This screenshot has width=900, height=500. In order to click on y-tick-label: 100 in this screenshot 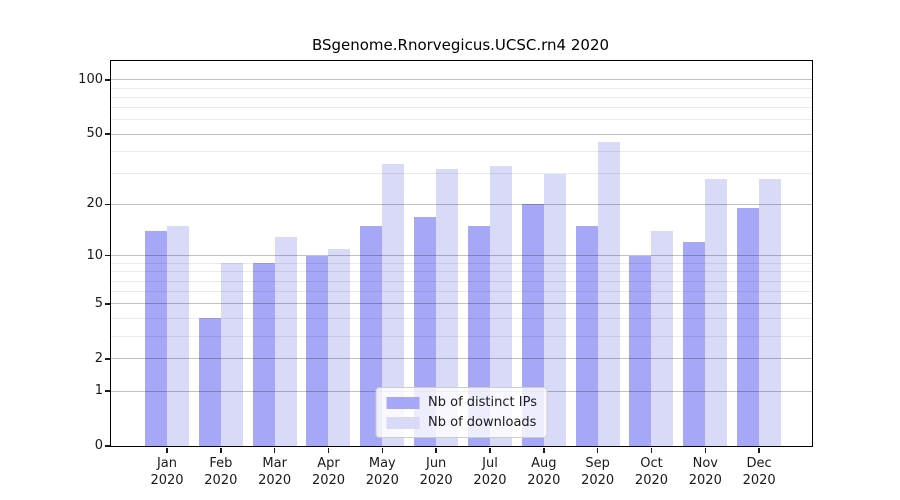, I will do `click(90, 79)`.